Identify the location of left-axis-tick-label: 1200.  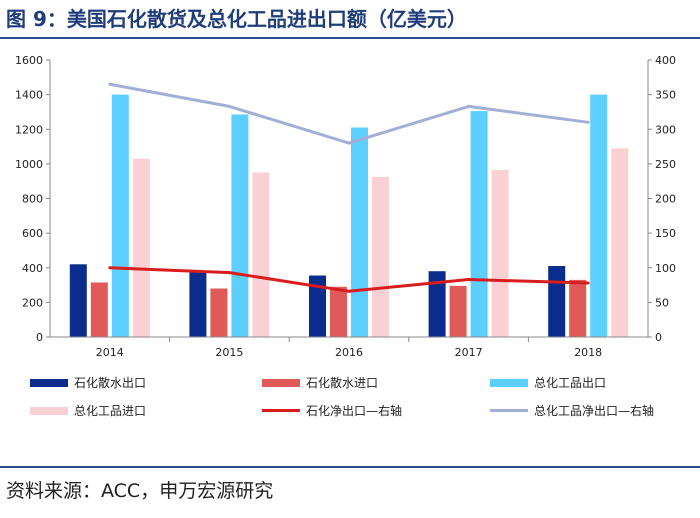
(29, 129).